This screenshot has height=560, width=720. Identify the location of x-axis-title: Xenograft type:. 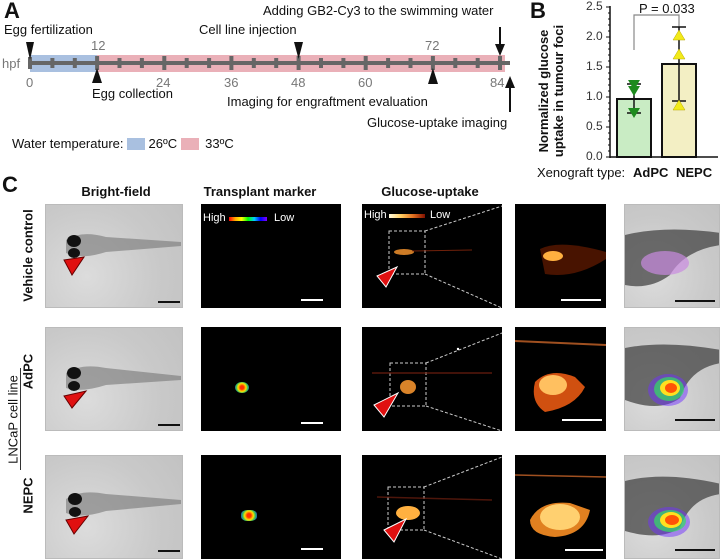
(581, 172).